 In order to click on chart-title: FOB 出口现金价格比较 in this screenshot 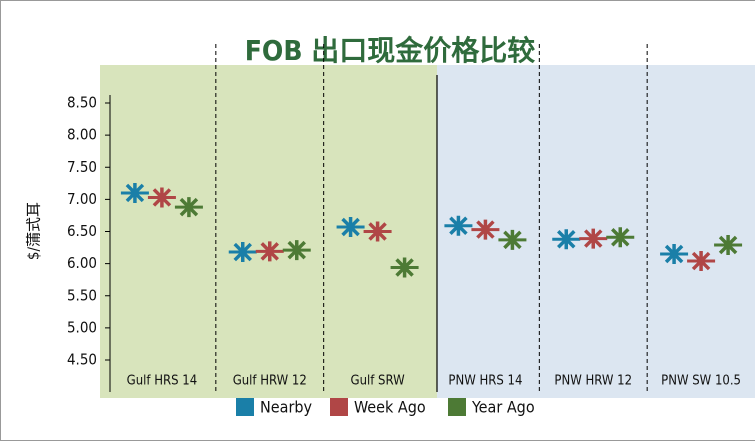, I will do `click(390, 50)`.